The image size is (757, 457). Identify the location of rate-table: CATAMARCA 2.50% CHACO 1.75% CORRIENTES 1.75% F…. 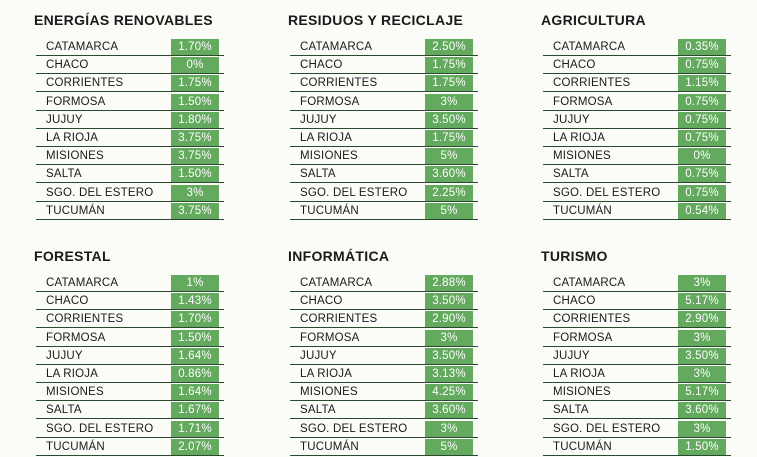
(384, 130).